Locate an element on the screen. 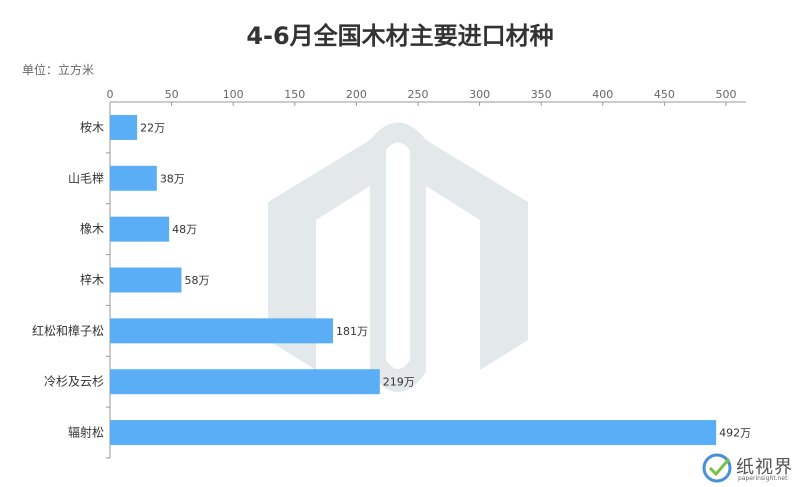 This screenshot has height=487, width=800. x-tick-label: 0 is located at coordinates (110, 94).